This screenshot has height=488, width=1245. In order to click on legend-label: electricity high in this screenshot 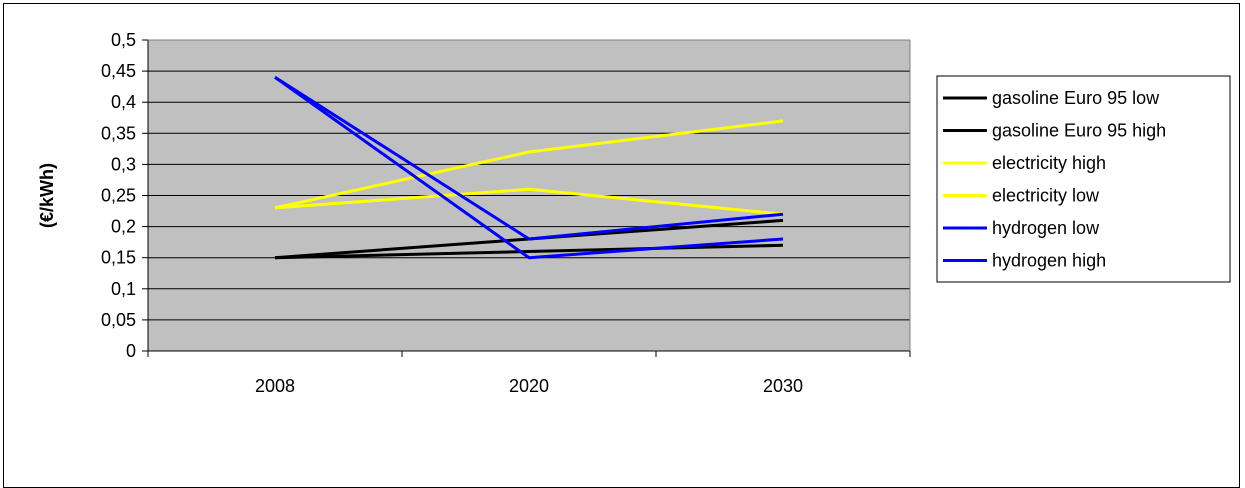, I will do `click(1049, 163)`.